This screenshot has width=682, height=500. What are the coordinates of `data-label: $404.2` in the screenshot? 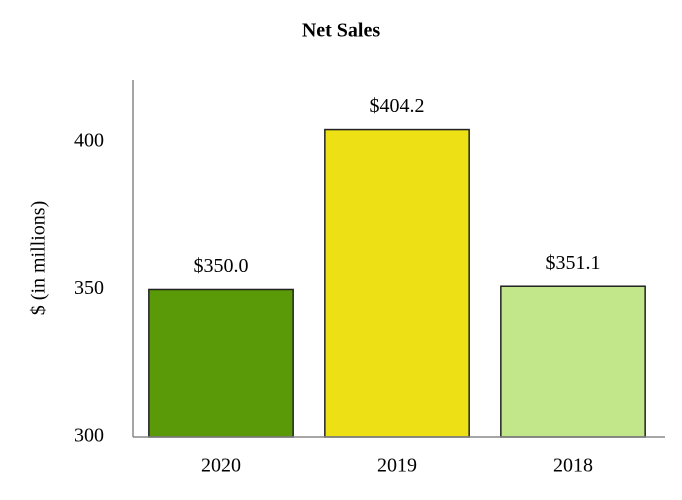 It's located at (397, 106).